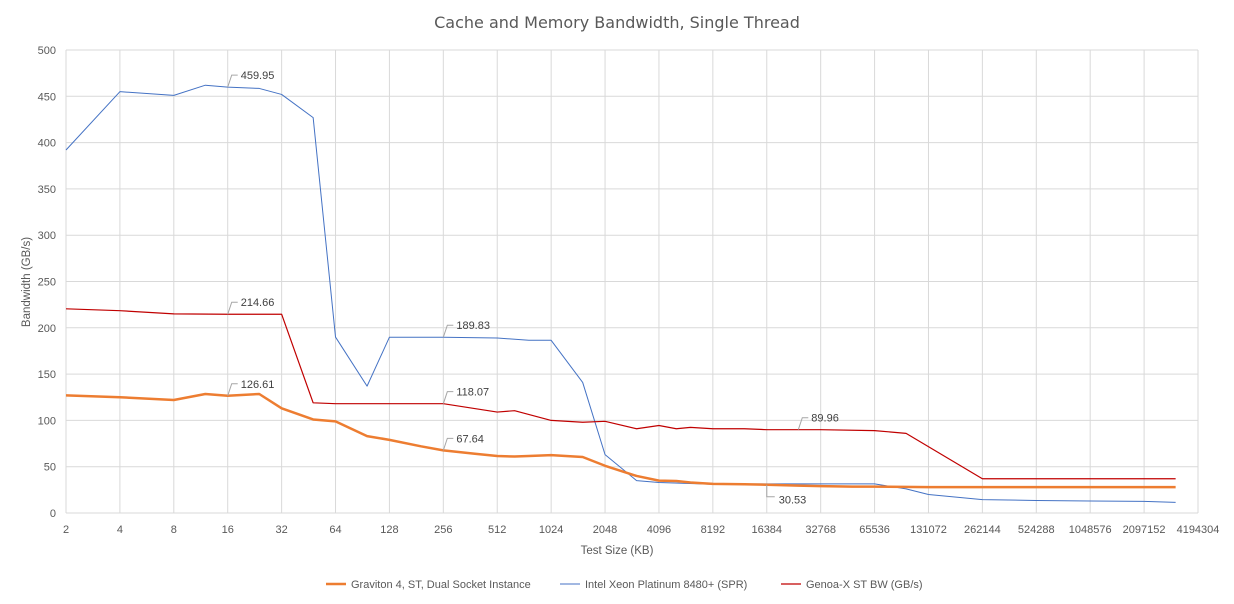 The image size is (1234, 604). Describe the element at coordinates (53, 514) in the screenshot. I see `y-tick-label: 0` at that location.